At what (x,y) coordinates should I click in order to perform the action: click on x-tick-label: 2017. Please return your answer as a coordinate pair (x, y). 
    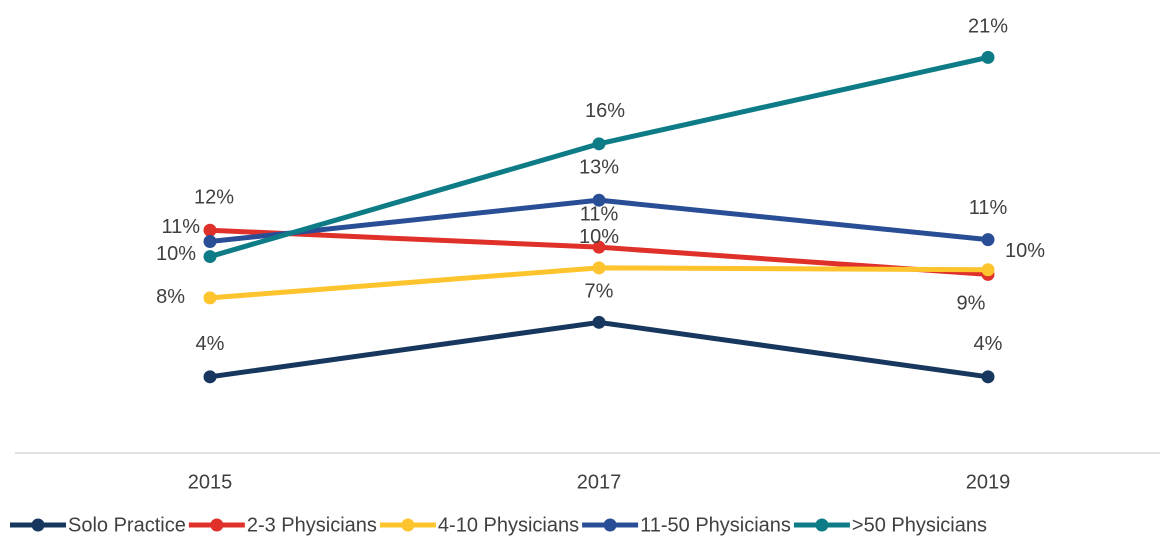
    Looking at the image, I should click on (599, 482).